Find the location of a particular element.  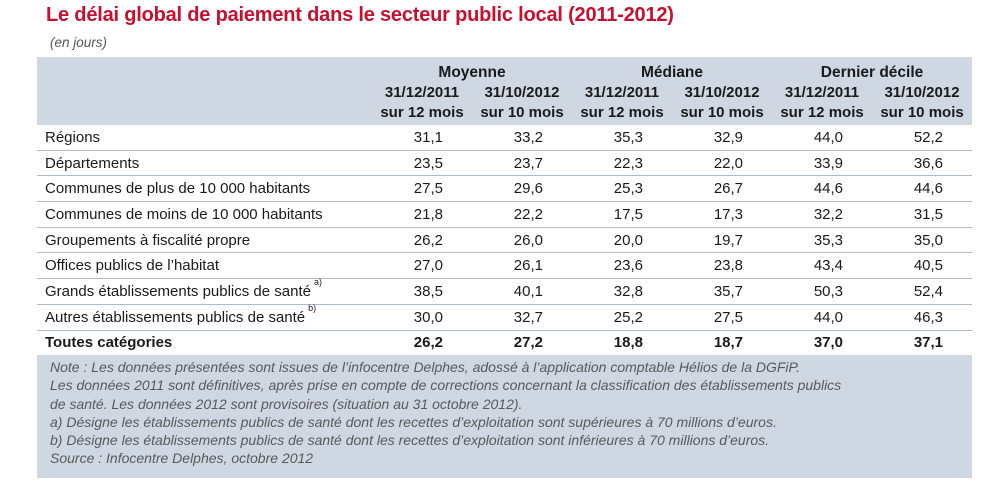

table-cell: 21,8 is located at coordinates (422, 214).